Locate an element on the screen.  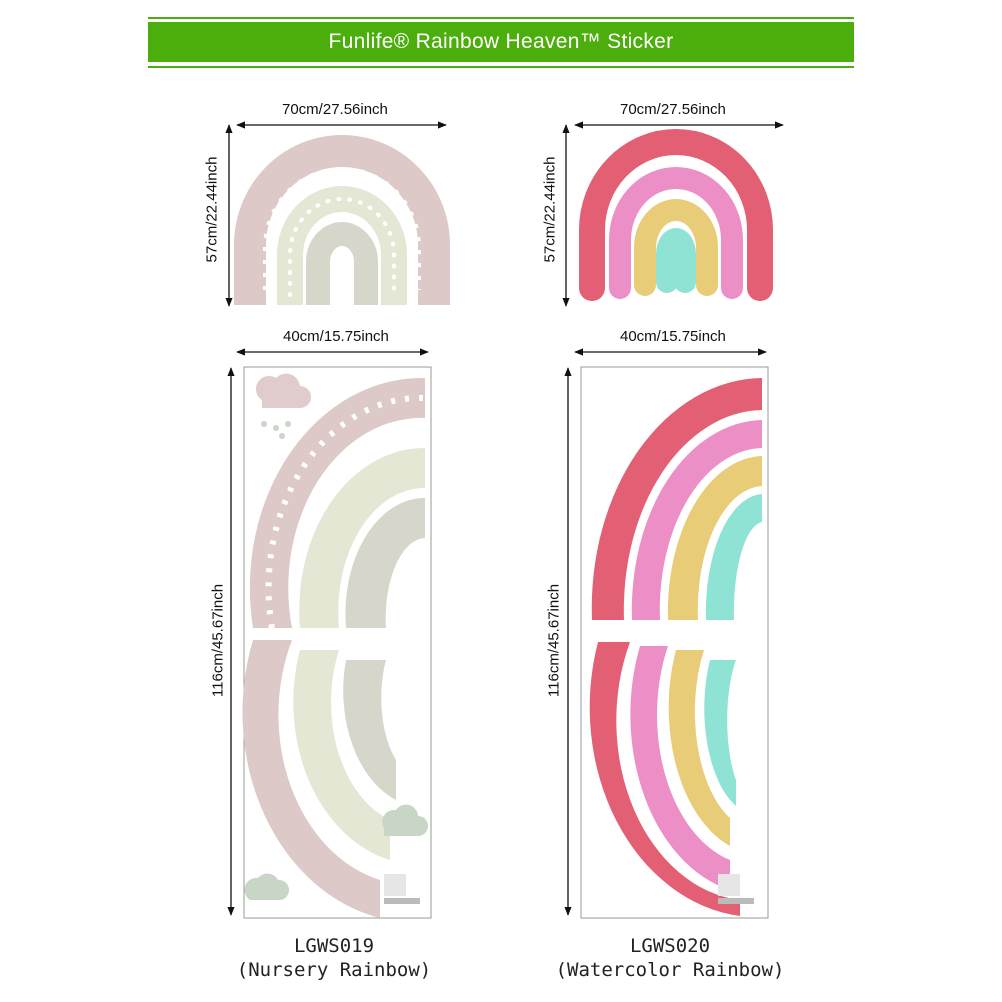
title-banner: Funlife® Rainbow Heaven™ Sticker is located at coordinates (501, 42).